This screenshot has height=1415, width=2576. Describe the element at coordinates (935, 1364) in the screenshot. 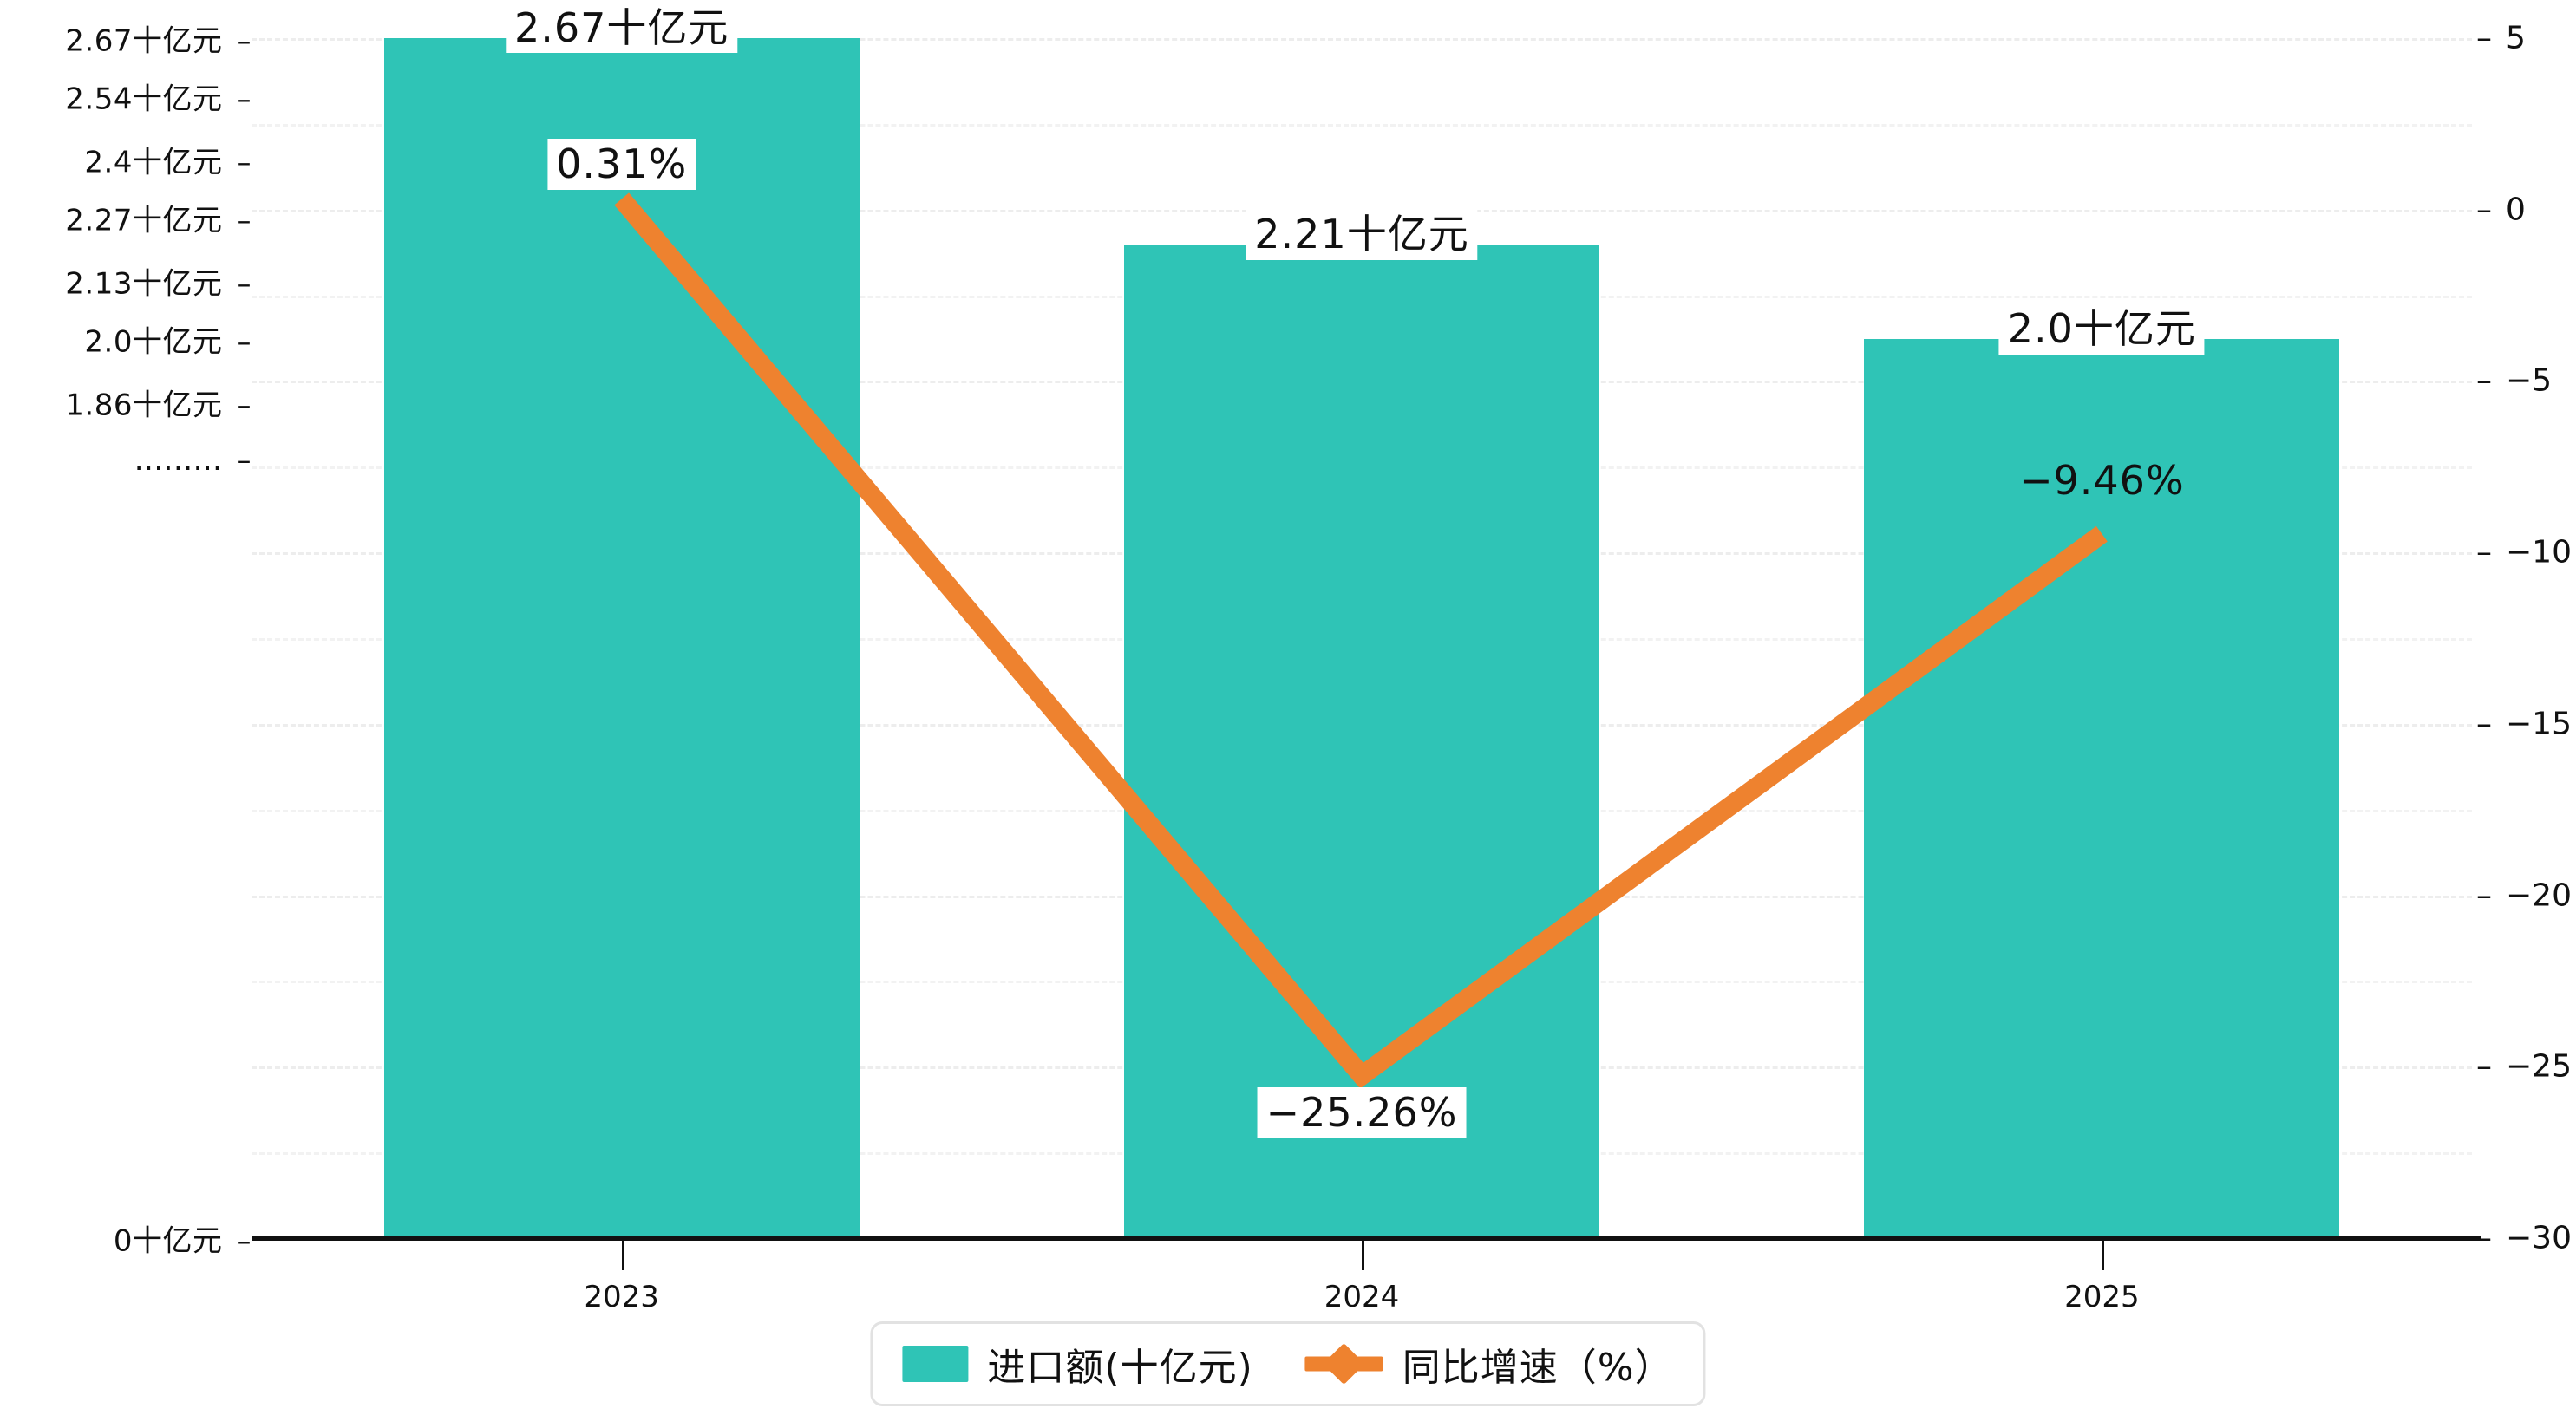

I see `legend-bar-swatch-icon` at that location.